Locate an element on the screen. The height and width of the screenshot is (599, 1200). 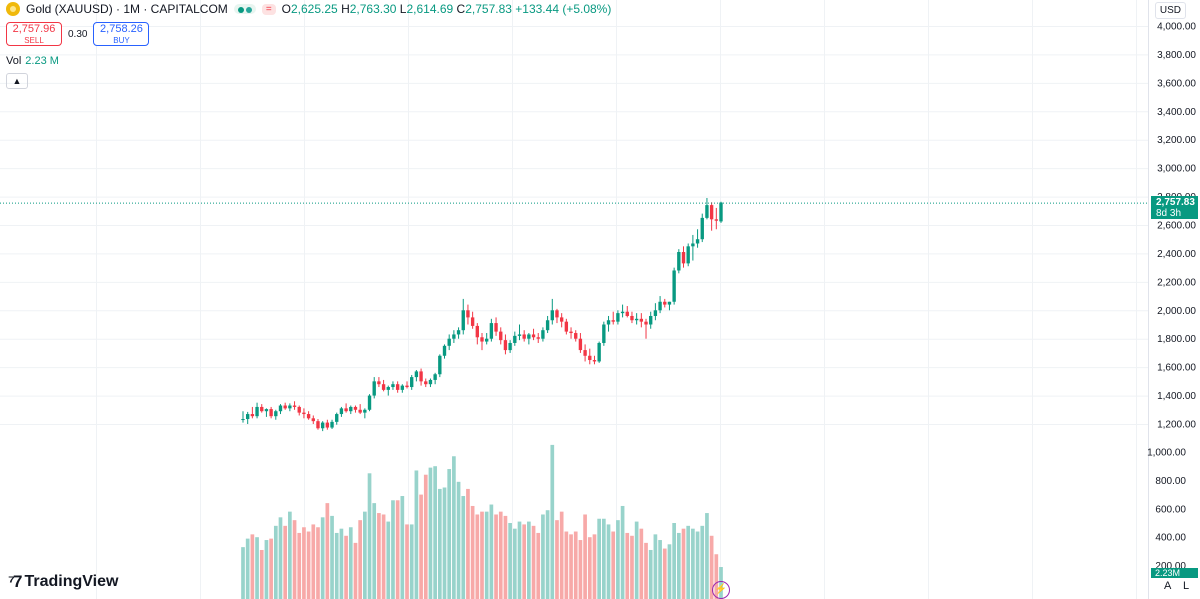
currency-selector: USD is located at coordinates (1170, 10).